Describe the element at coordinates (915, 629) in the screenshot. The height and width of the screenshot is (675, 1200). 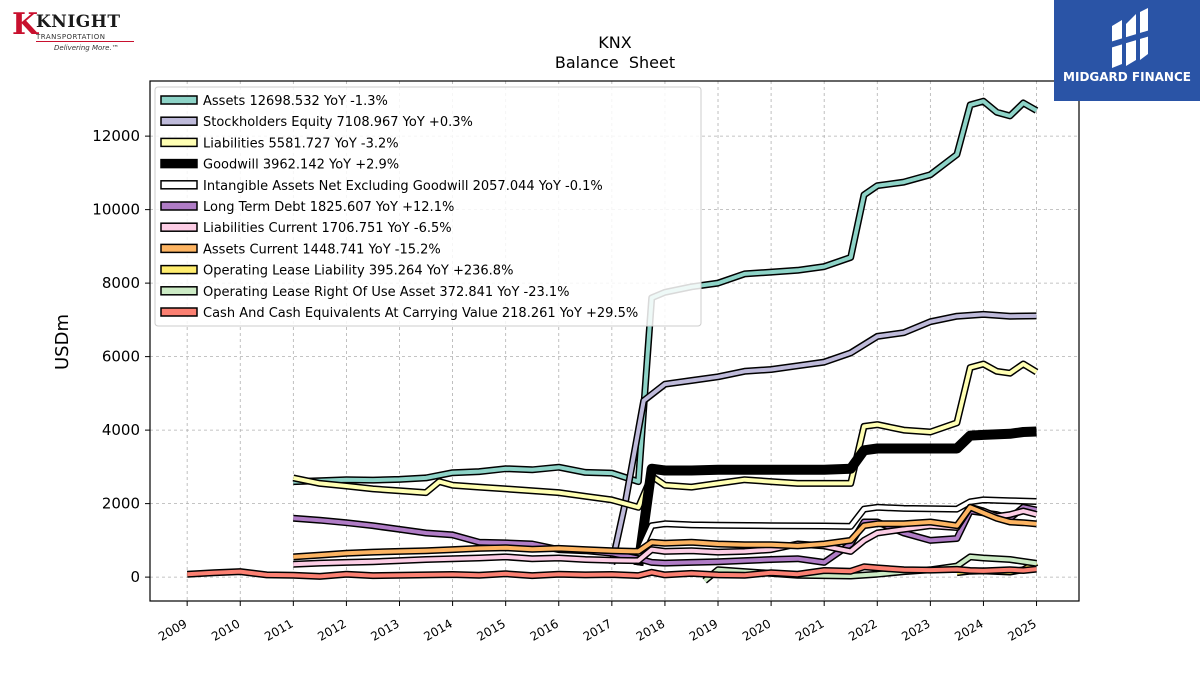
I see `x-tick-label: 2023` at that location.